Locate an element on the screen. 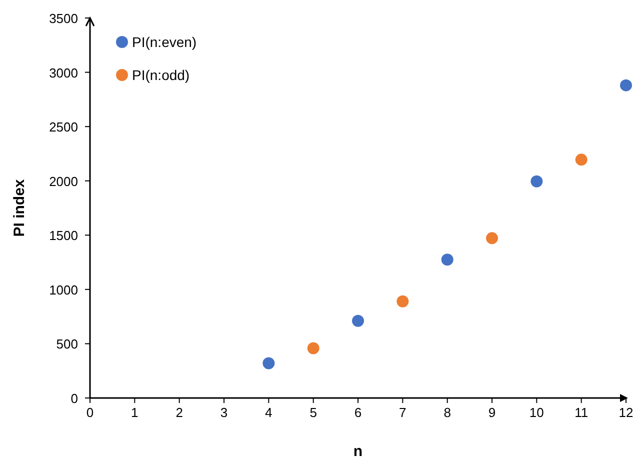  y-tick-label: 3000 is located at coordinates (63, 72).